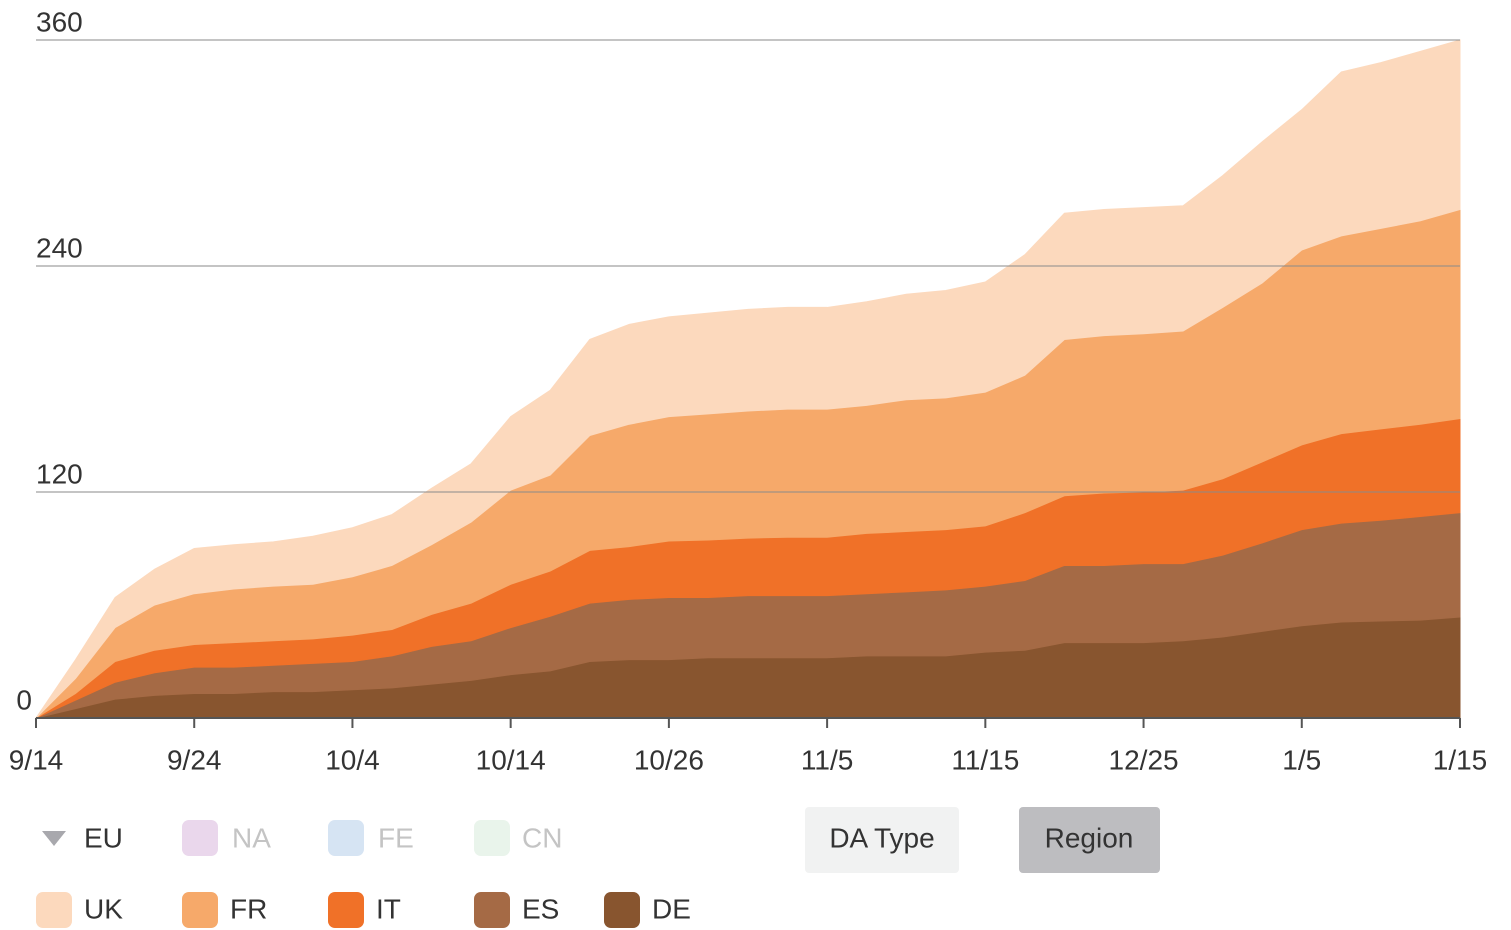 The height and width of the screenshot is (930, 1511). I want to click on x-tick-label: 9/24, so click(194, 759).